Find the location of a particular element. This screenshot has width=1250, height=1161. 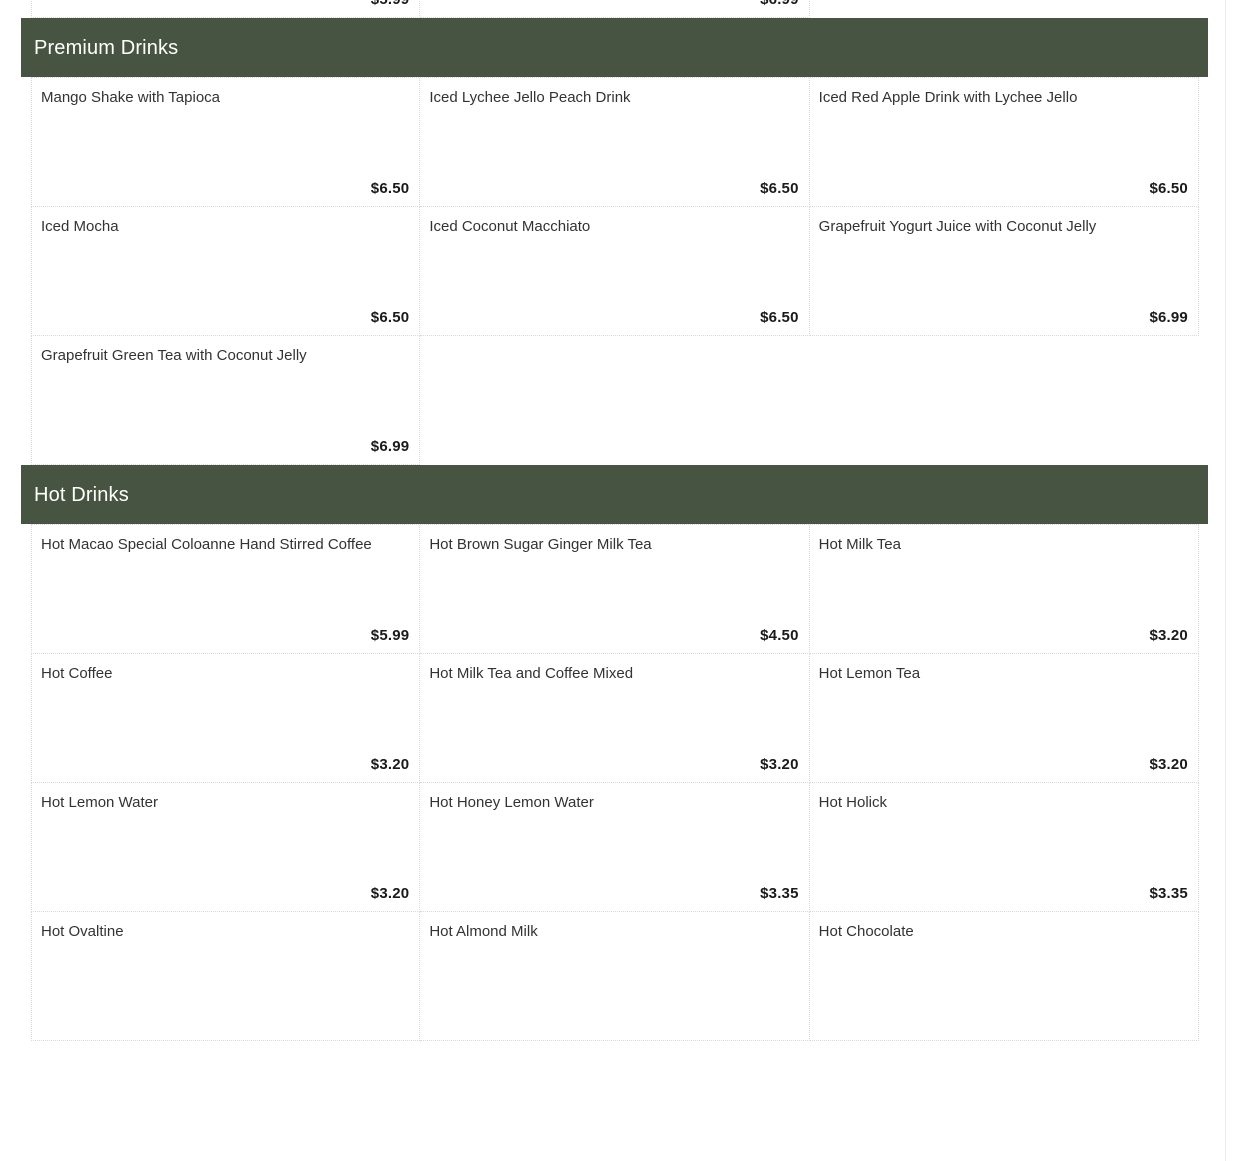

menu-item-name: Hot Coffee is located at coordinates (77, 673).